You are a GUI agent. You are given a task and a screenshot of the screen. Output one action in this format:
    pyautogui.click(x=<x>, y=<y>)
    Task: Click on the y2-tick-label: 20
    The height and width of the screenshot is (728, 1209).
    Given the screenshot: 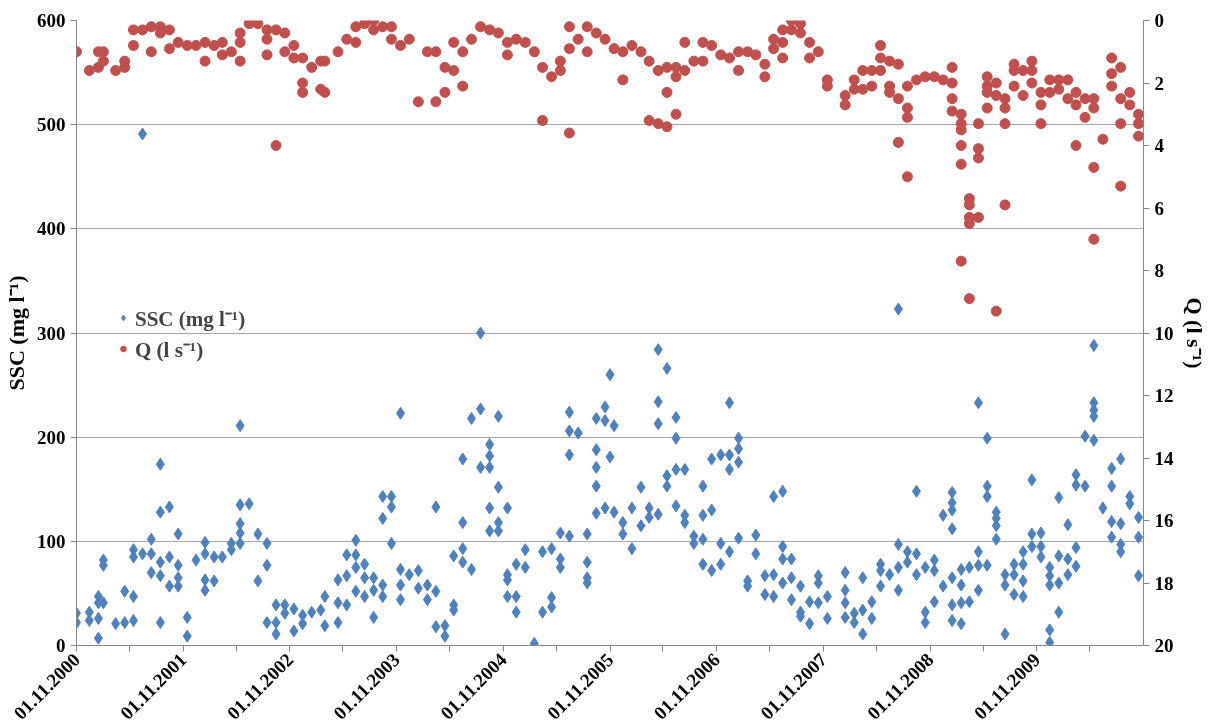 What is the action you would take?
    pyautogui.click(x=1164, y=645)
    